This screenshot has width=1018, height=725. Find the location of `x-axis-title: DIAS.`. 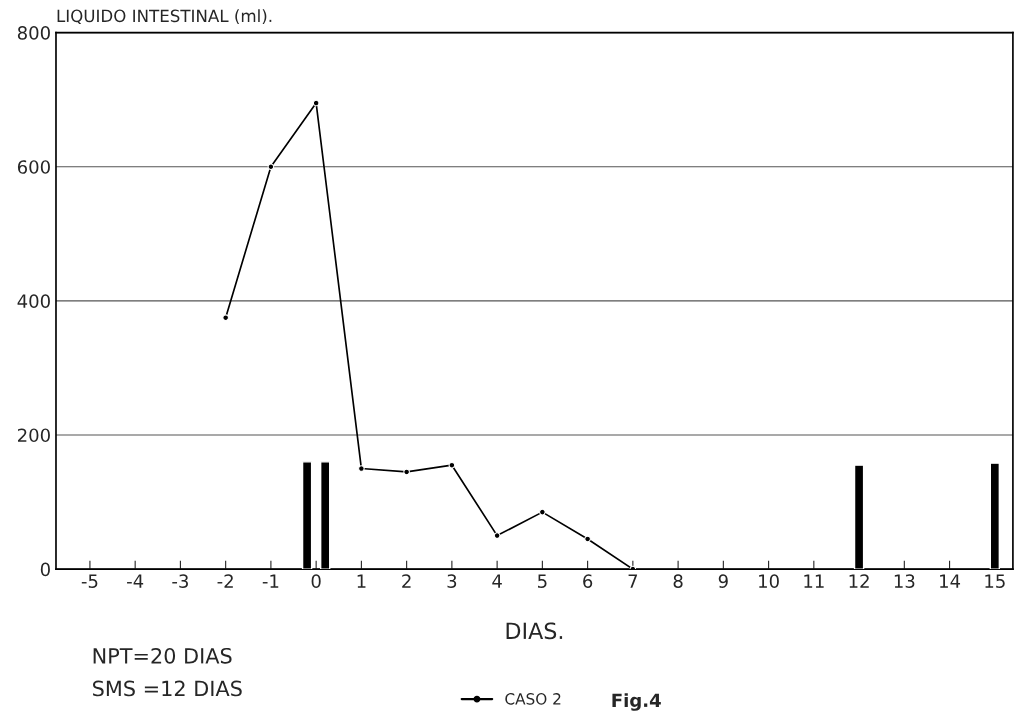

x-axis-title: DIAS. is located at coordinates (534, 631).